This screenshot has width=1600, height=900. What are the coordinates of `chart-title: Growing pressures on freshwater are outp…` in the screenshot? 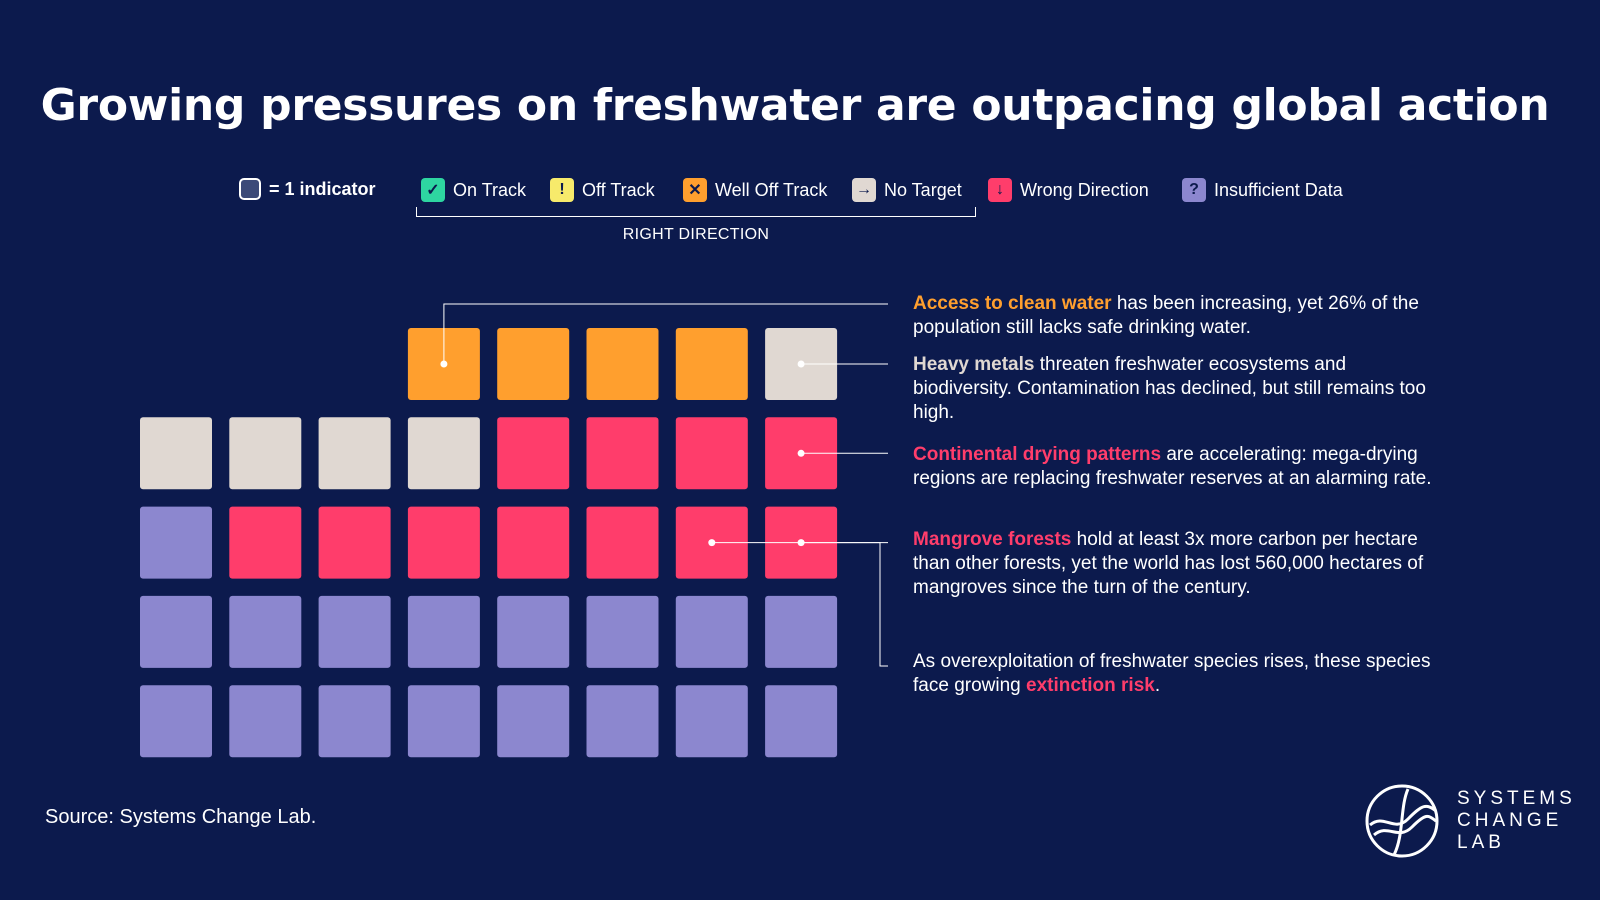 It's located at (795, 105).